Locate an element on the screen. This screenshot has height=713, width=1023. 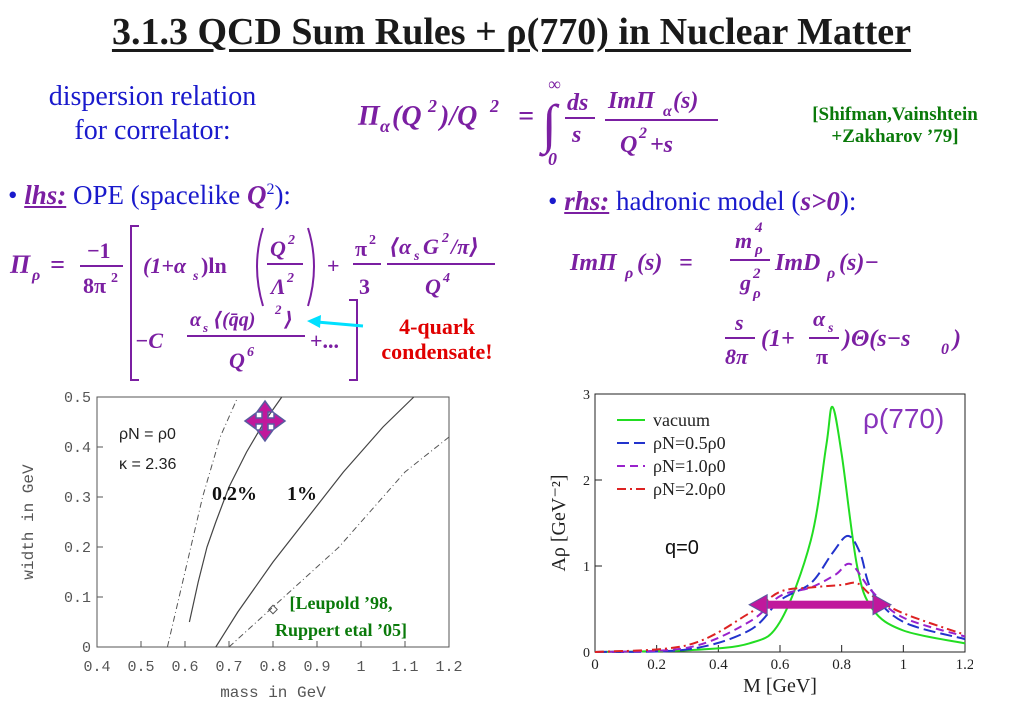
svg-text: ⟨α is located at coordinates (400, 246).